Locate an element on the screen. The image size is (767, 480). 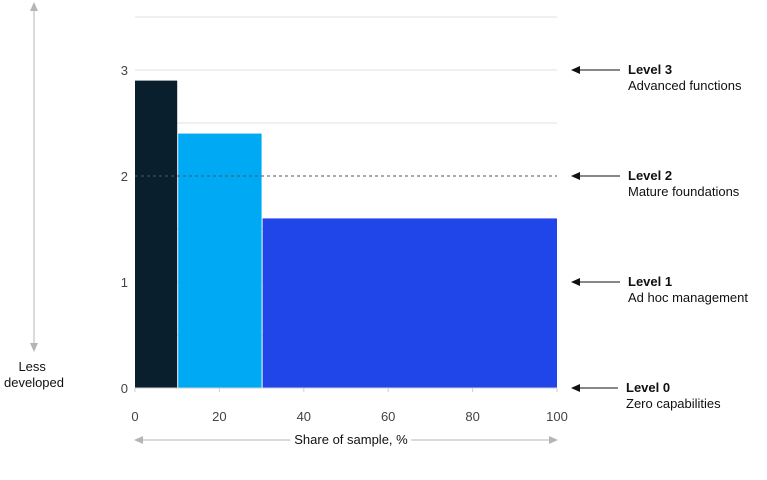
x-tick-label: 40 is located at coordinates (304, 416).